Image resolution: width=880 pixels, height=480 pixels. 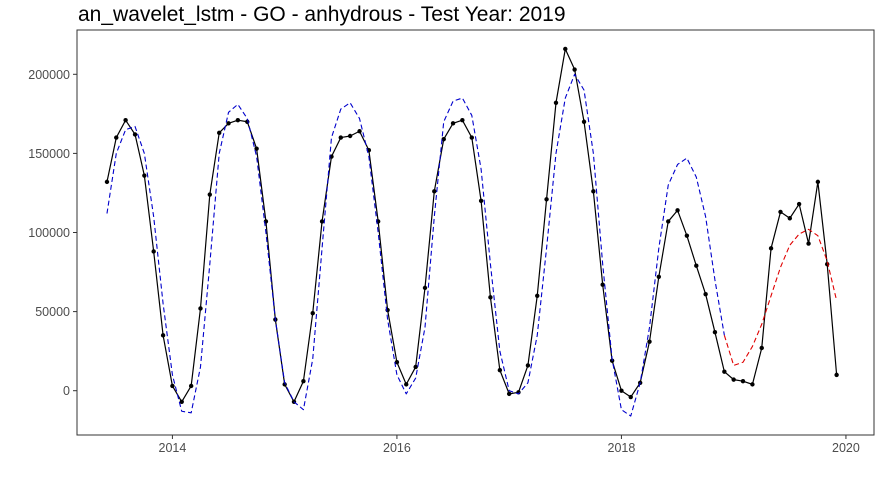 I want to click on x-axis: 2014 2016 2018 2020, so click(x=509, y=445).